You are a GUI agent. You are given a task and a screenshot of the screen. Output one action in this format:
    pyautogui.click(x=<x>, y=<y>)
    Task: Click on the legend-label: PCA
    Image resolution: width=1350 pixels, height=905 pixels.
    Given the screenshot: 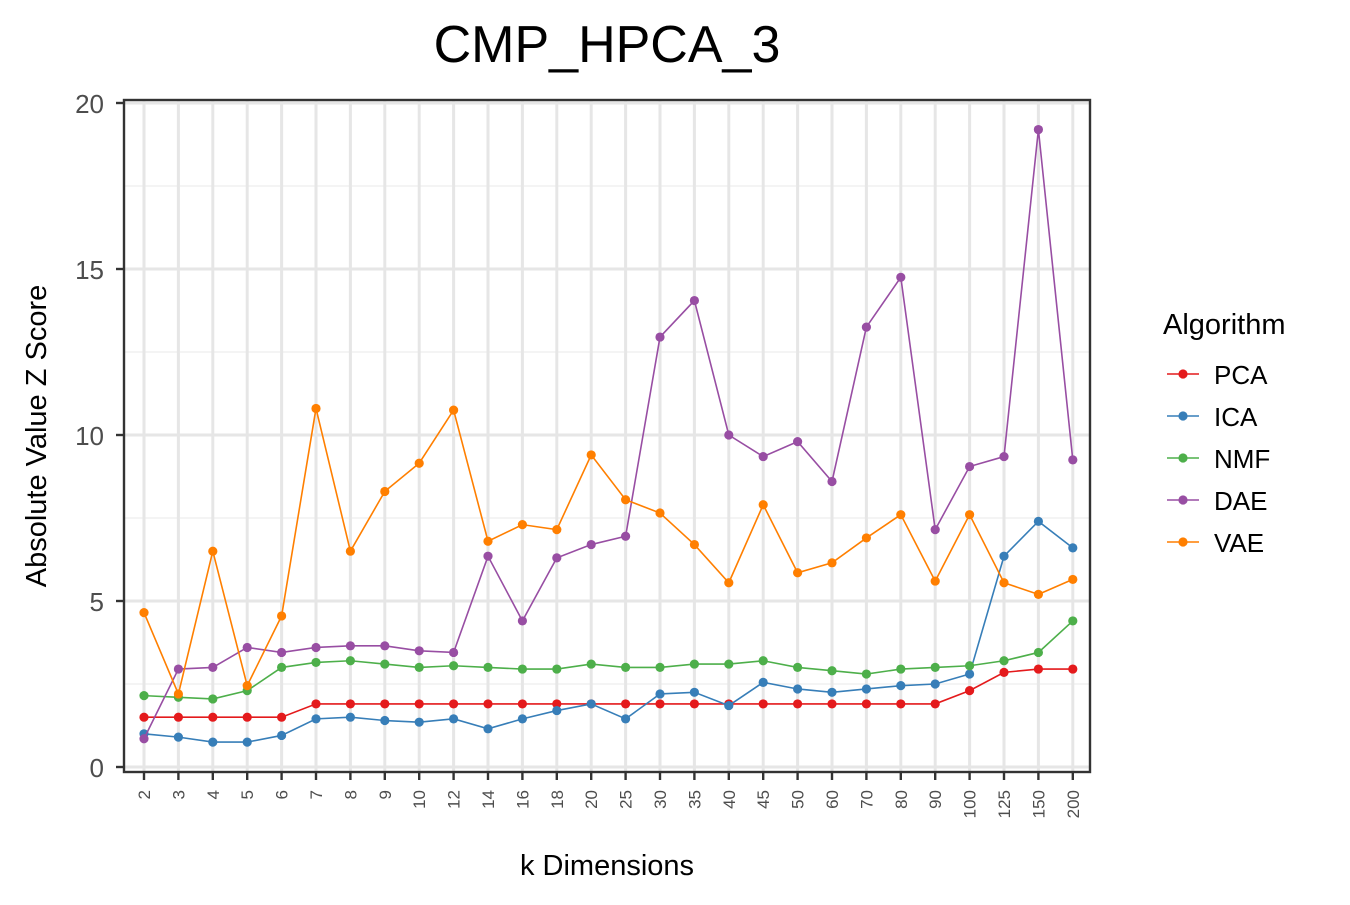 What is the action you would take?
    pyautogui.click(x=1241, y=375)
    